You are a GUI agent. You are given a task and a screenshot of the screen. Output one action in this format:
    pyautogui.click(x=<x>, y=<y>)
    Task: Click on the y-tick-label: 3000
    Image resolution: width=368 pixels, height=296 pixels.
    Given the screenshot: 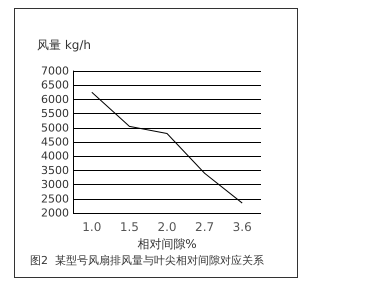 What is the action you would take?
    pyautogui.click(x=55, y=185)
    